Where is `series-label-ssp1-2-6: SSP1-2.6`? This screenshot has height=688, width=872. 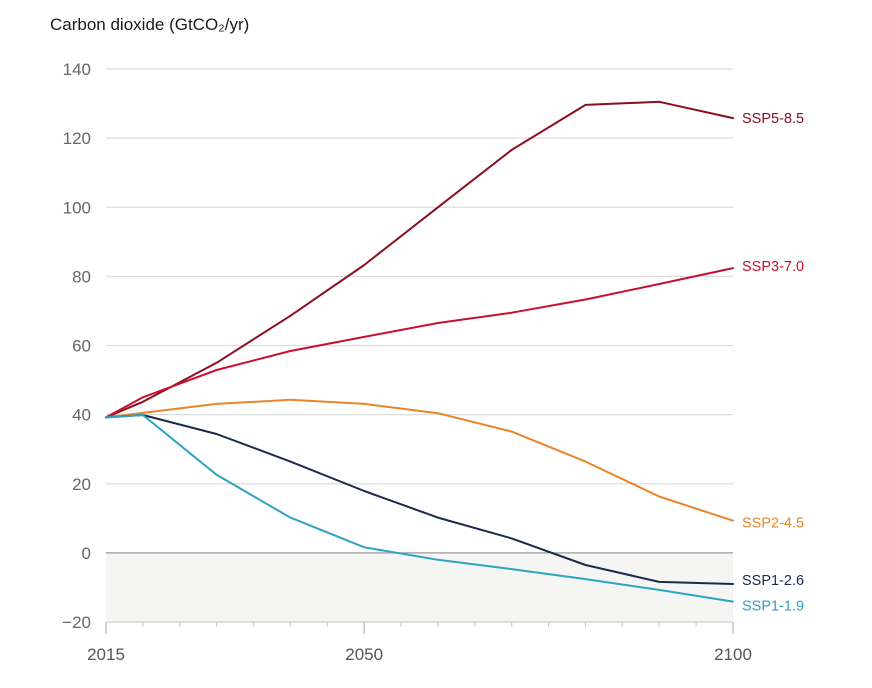 series-label-ssp1-2-6: SSP1-2.6 is located at coordinates (773, 581).